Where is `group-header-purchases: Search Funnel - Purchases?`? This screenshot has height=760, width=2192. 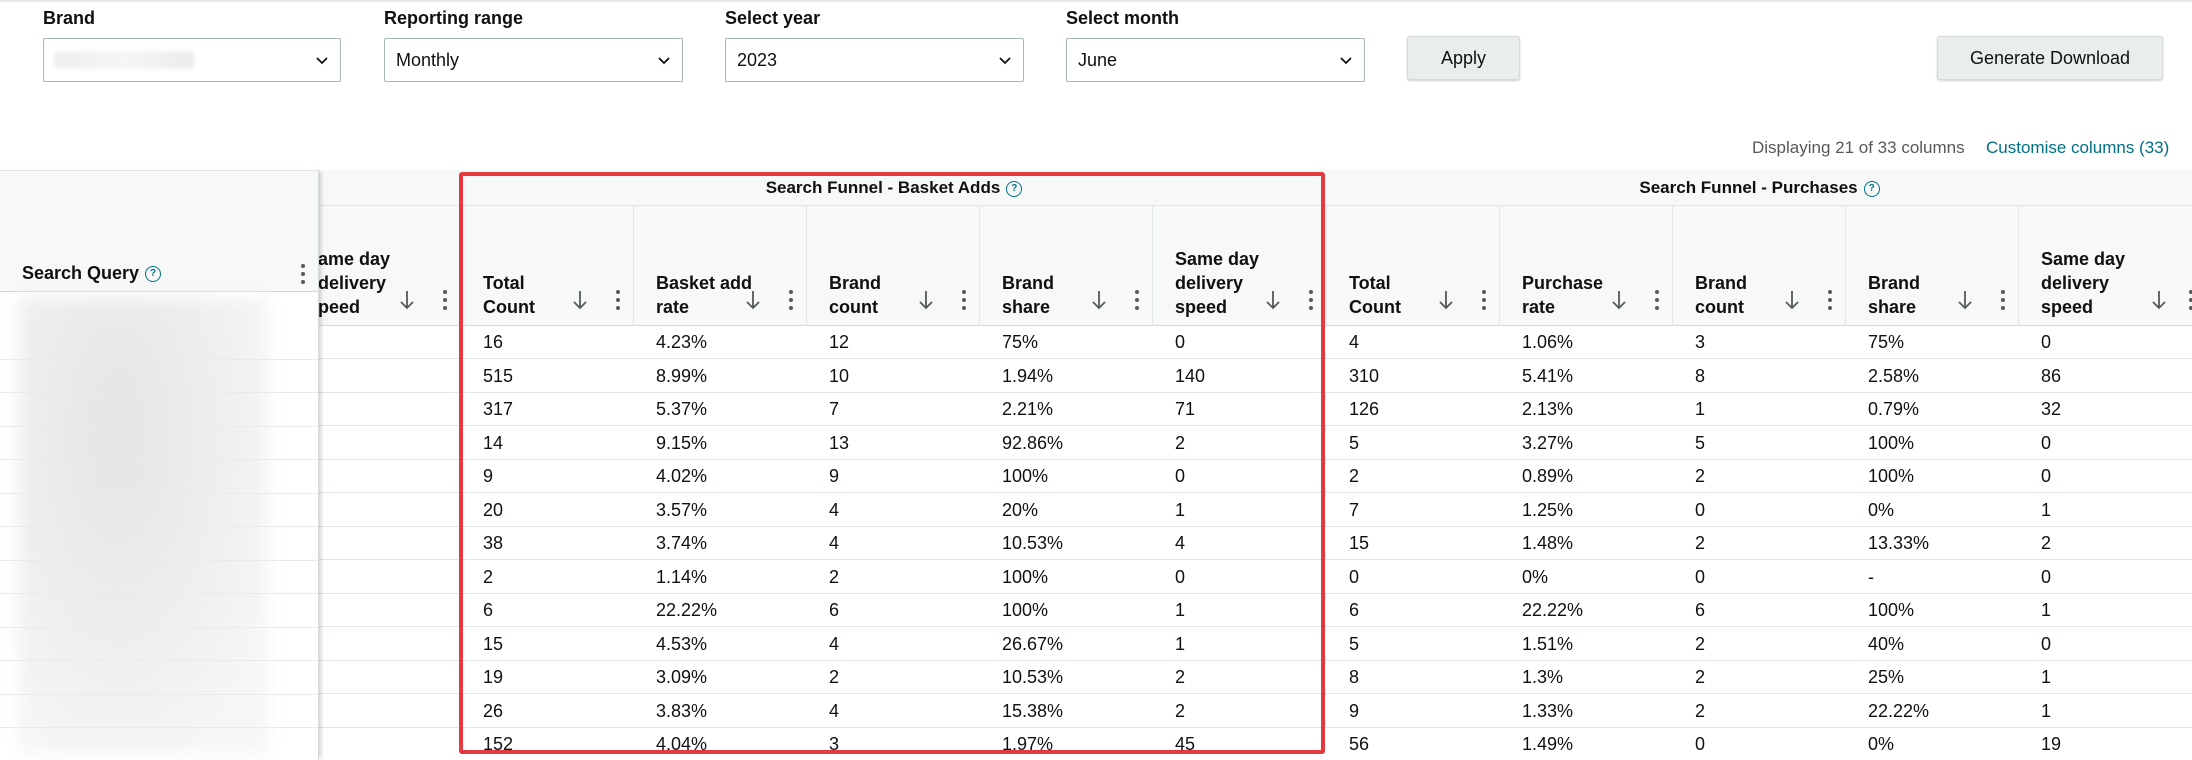 group-header-purchases: Search Funnel - Purchases? is located at coordinates (1759, 188).